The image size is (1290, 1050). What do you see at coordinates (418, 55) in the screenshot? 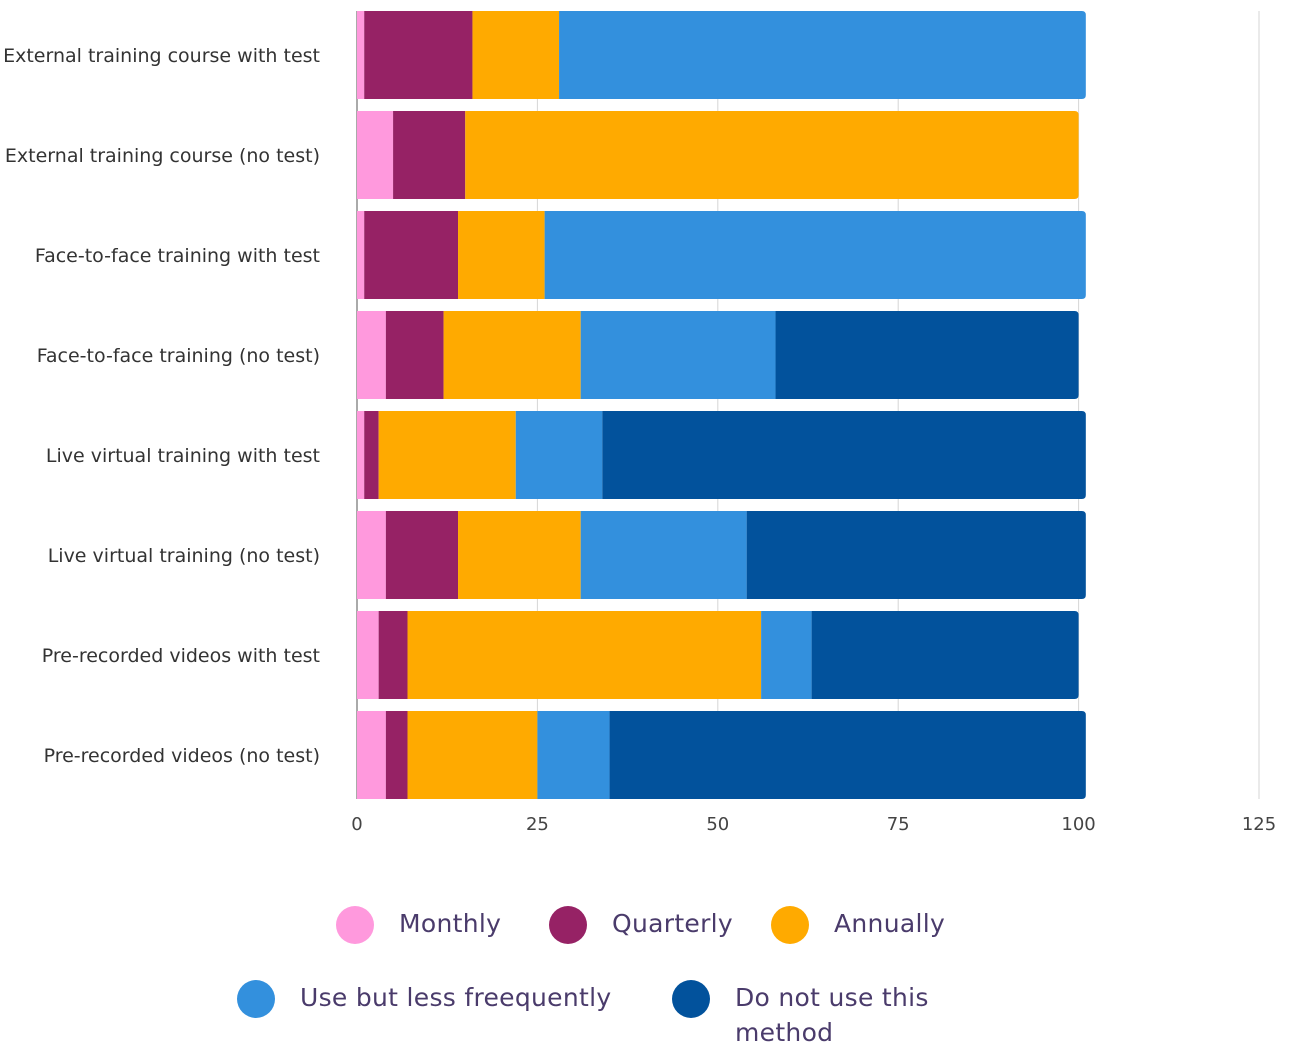
I see `bar-external-training-course-with-test-quarterly` at bounding box center [418, 55].